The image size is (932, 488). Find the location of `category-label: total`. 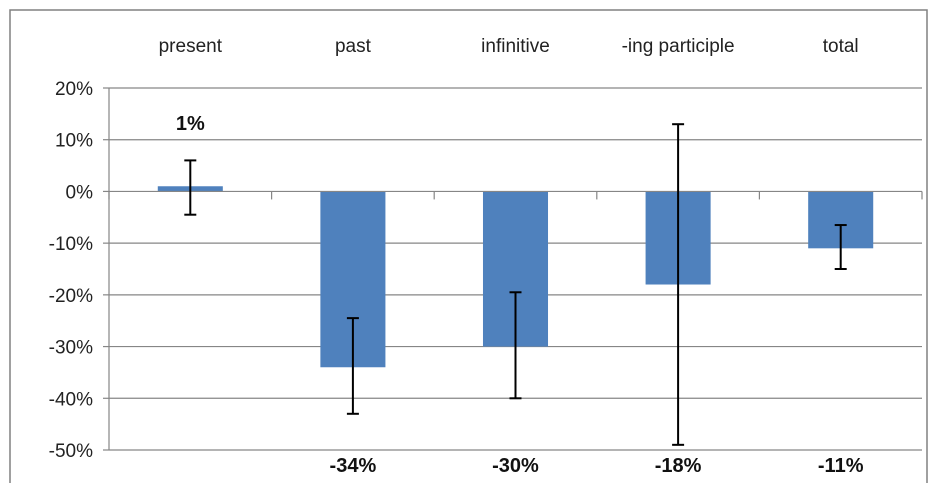

category-label: total is located at coordinates (841, 46).